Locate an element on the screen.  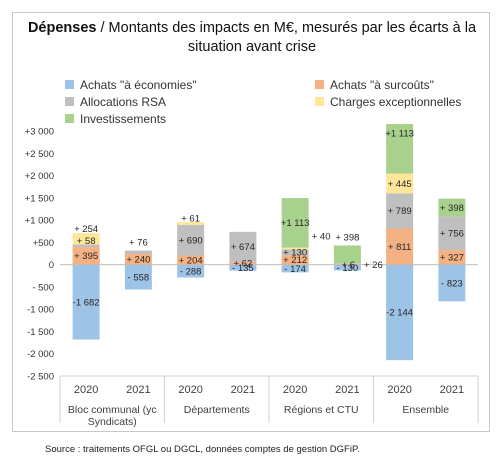
data-label: + 756 is located at coordinates (452, 234).